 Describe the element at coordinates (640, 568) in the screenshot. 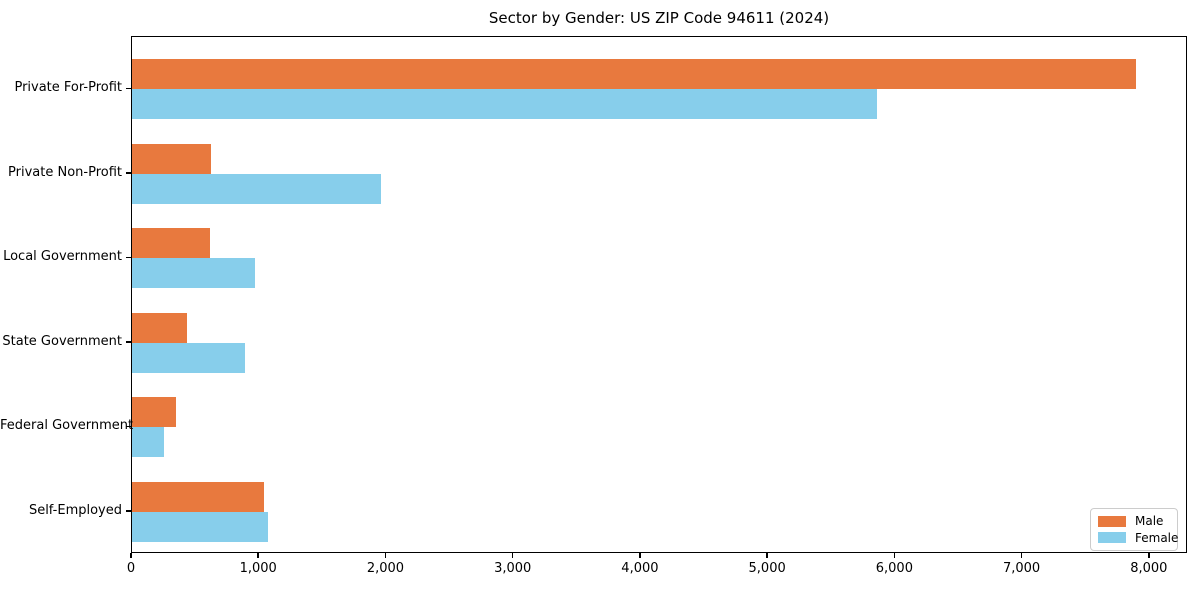

I see `x-tick-label: 4,000` at that location.